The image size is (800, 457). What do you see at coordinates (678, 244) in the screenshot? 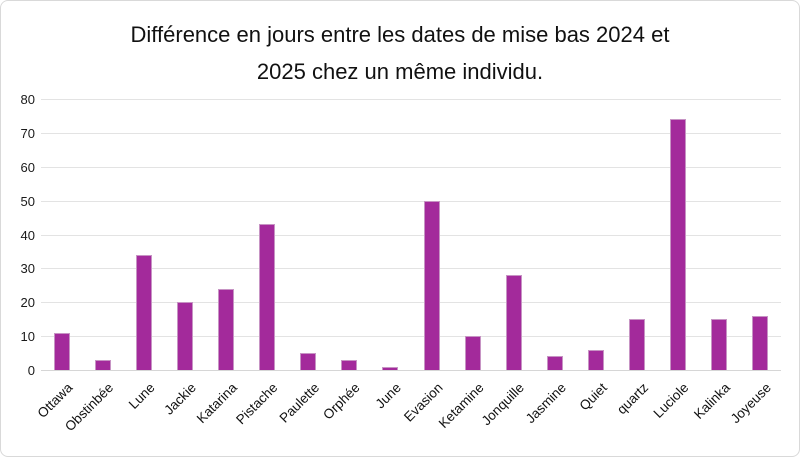
I see `bar-luciole` at bounding box center [678, 244].